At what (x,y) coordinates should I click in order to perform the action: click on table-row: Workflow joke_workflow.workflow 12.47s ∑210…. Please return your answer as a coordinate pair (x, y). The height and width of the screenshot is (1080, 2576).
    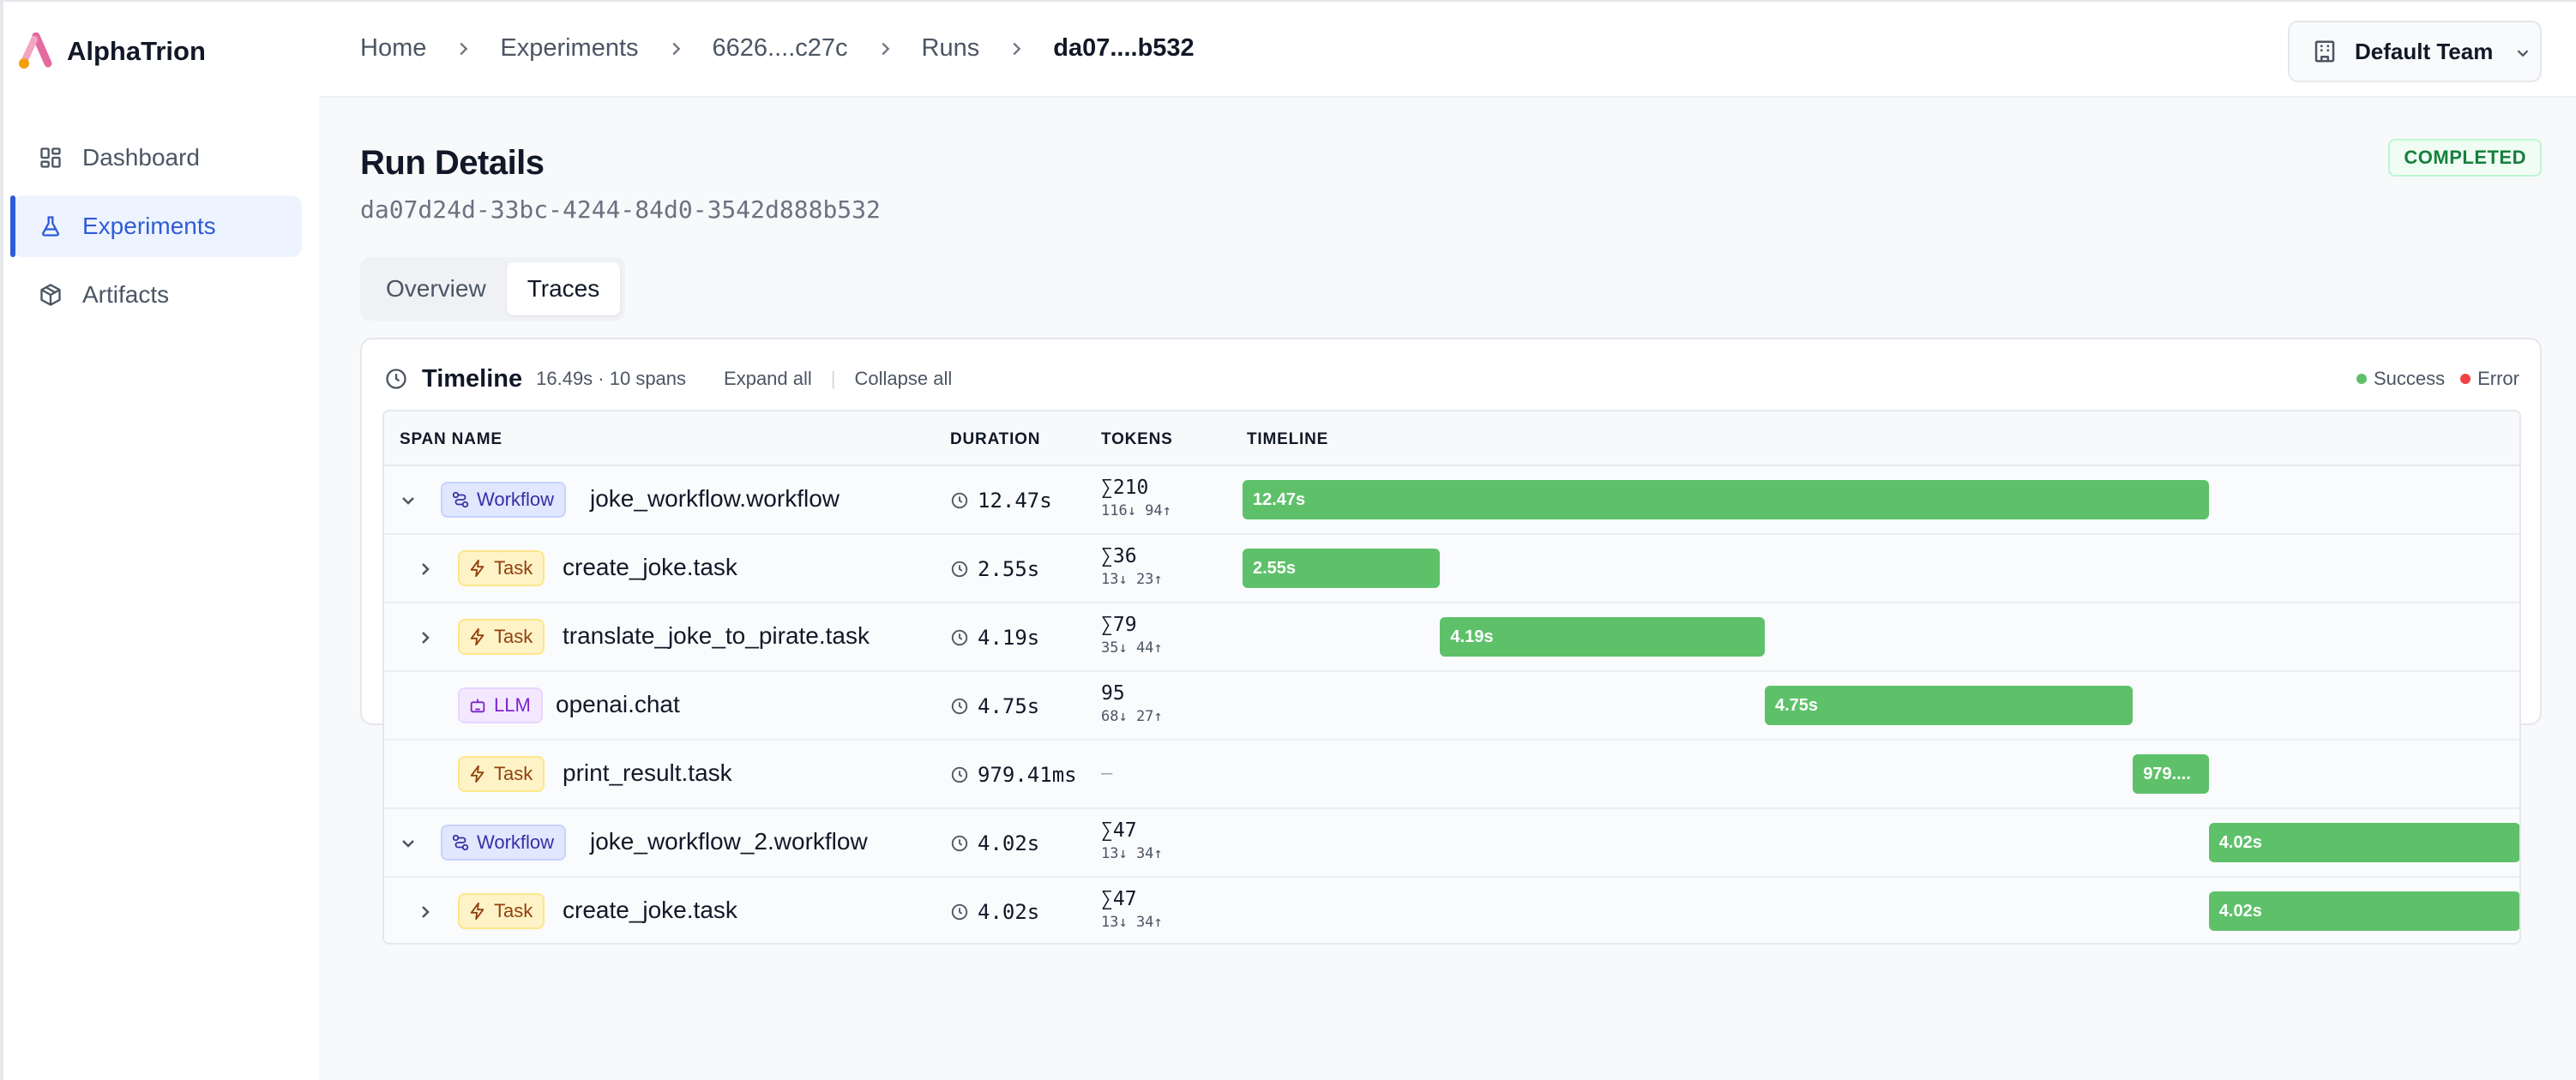
    Looking at the image, I should click on (1451, 501).